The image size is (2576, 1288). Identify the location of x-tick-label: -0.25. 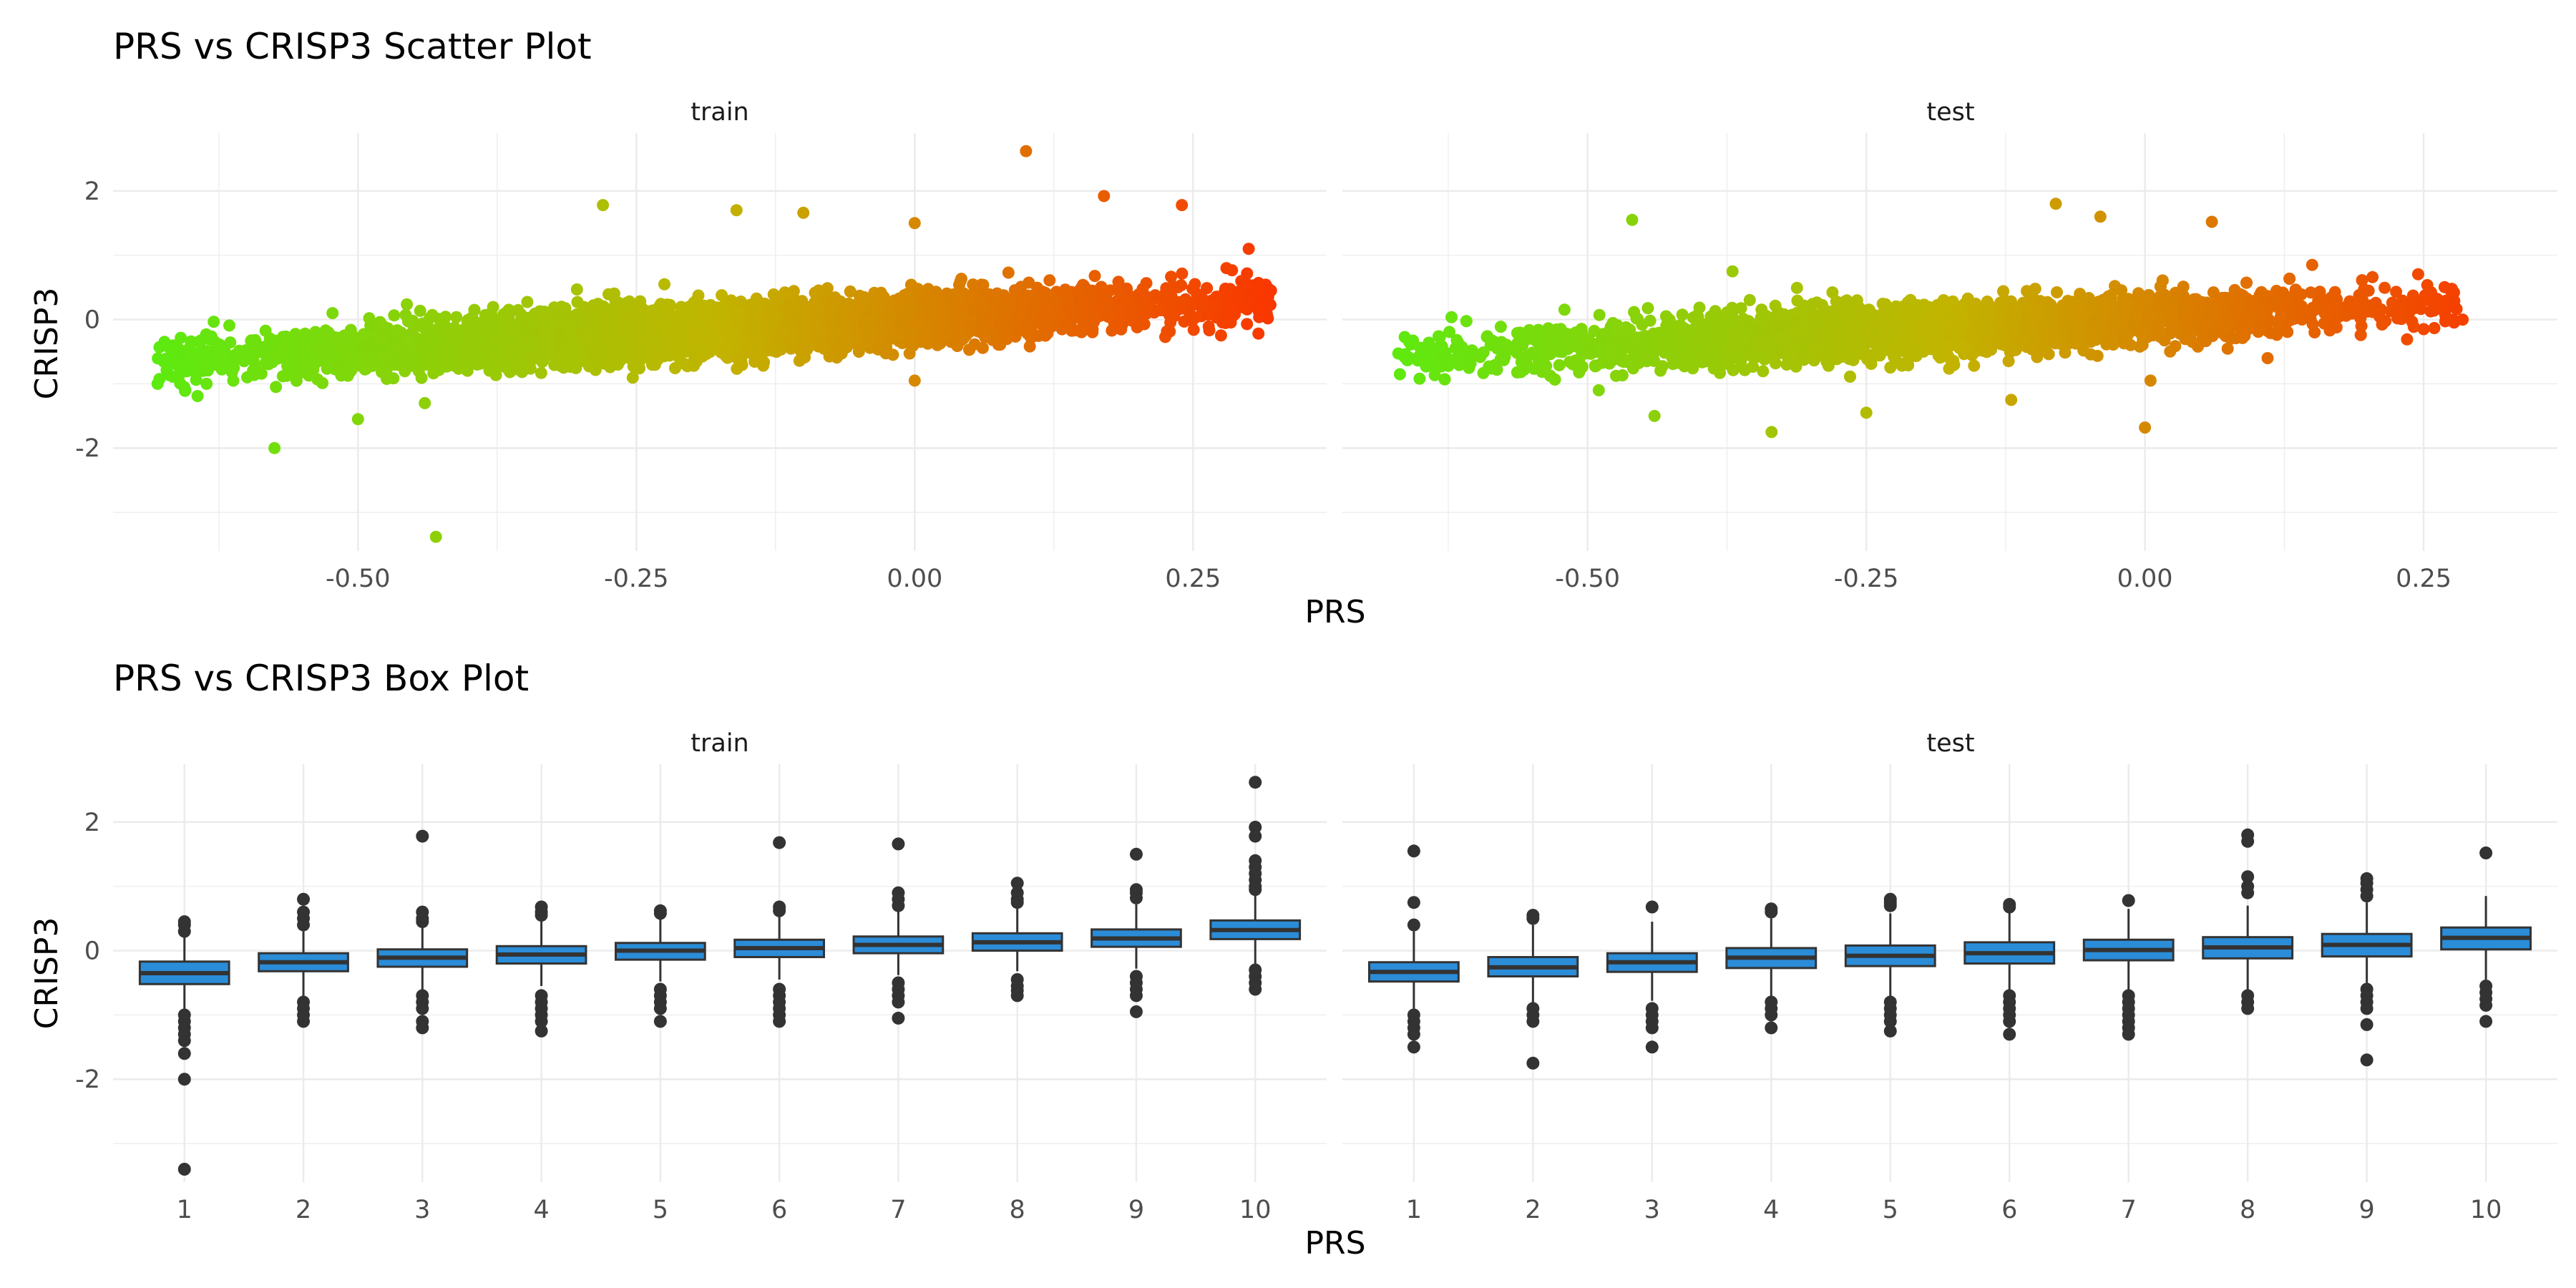
(636, 579).